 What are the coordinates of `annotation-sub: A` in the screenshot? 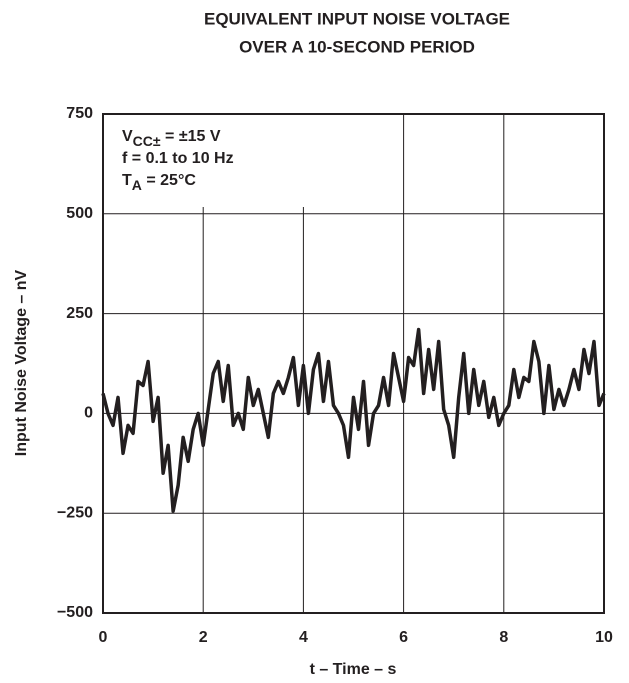 It's located at (137, 185).